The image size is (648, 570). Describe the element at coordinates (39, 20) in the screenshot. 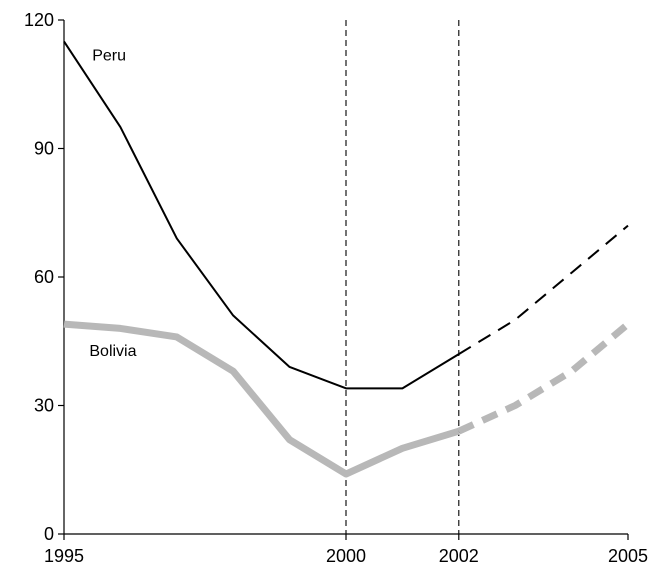

I see `y-tick-label-120: 120` at that location.